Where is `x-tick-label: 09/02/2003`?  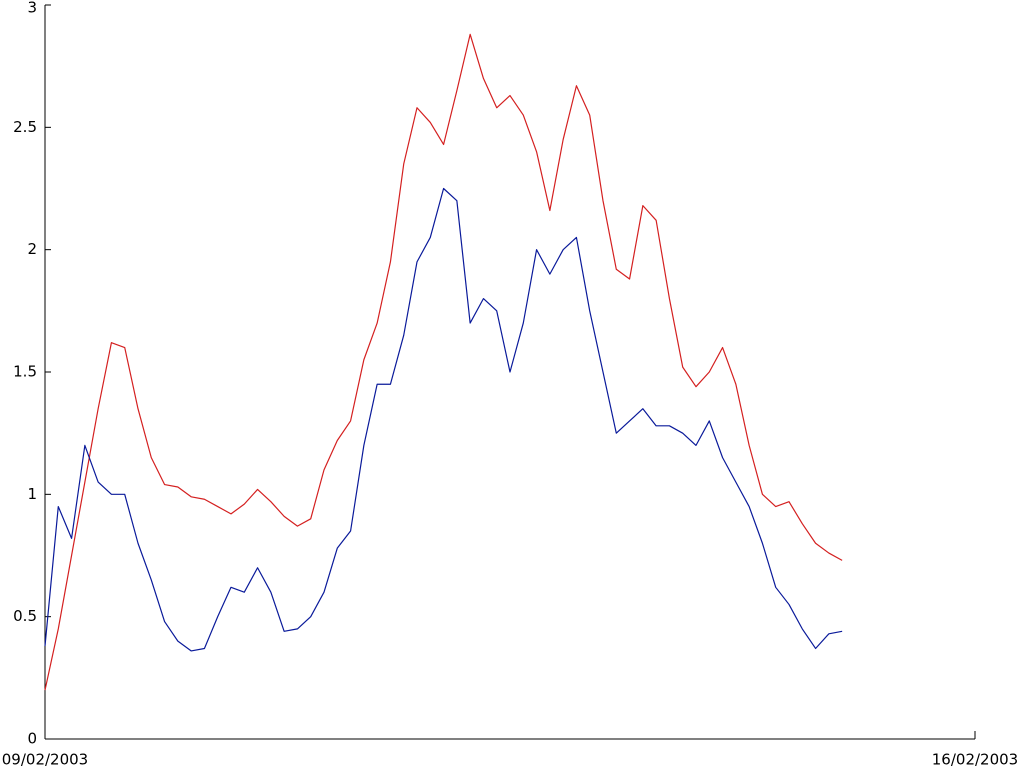 x-tick-label: 09/02/2003 is located at coordinates (45, 759).